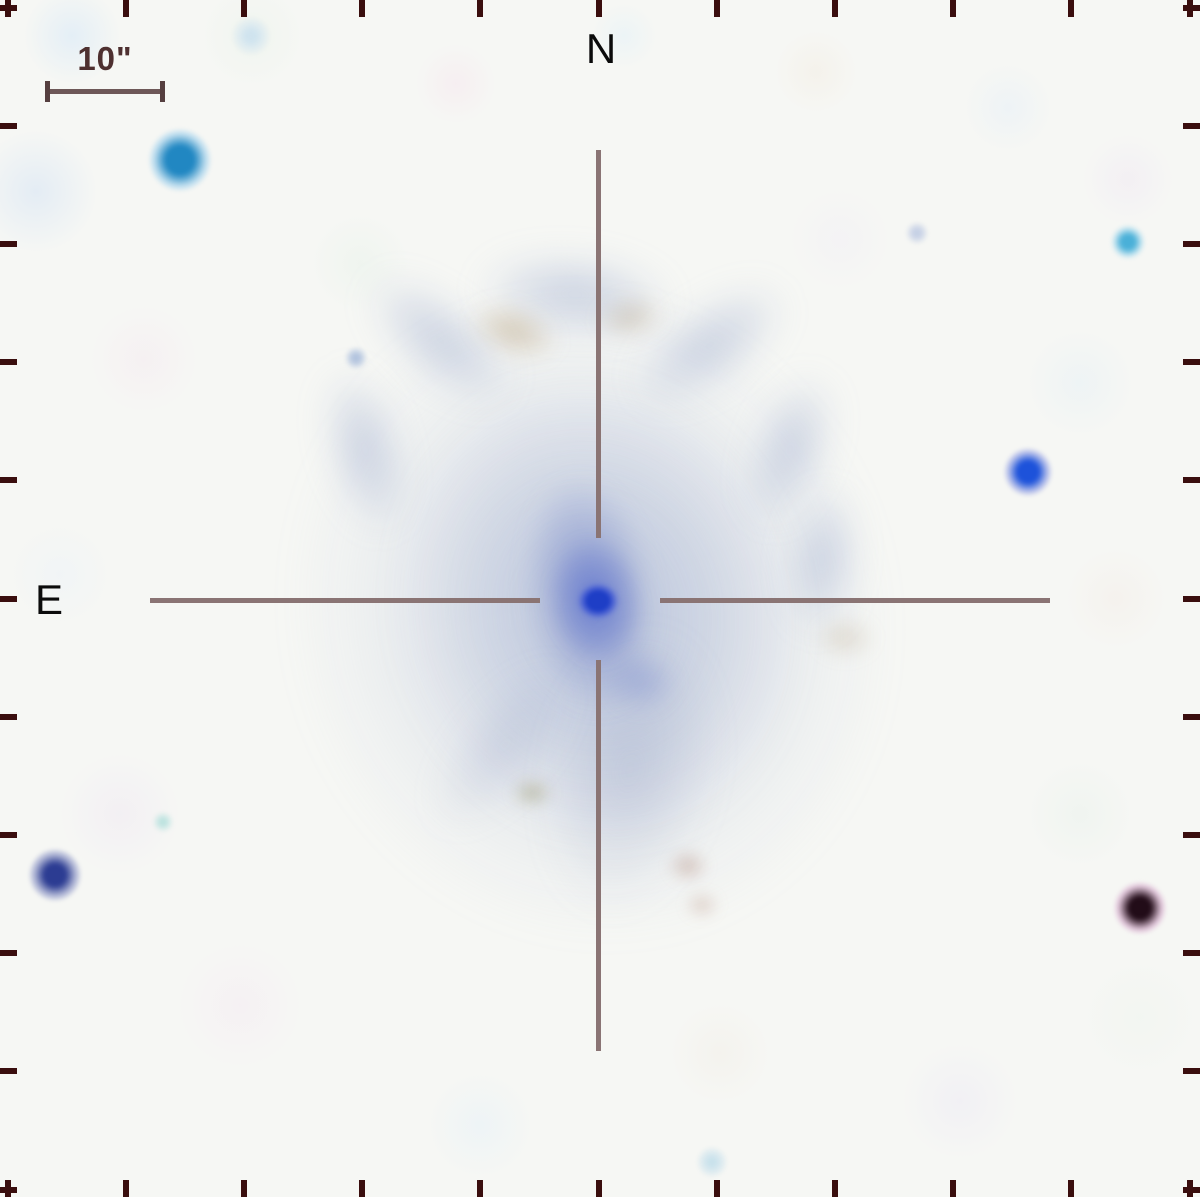 The width and height of the screenshot is (1200, 1197). Describe the element at coordinates (251, 36) in the screenshot. I see `faint-blue-smudge-top` at that location.